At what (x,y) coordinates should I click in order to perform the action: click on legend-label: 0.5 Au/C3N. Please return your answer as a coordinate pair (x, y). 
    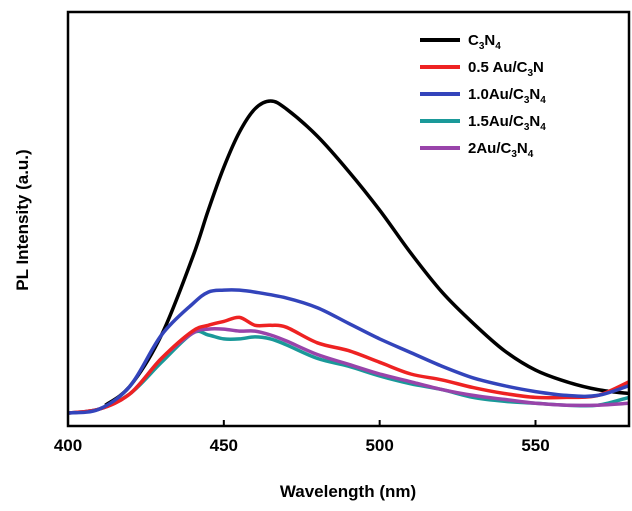
    Looking at the image, I should click on (506, 69).